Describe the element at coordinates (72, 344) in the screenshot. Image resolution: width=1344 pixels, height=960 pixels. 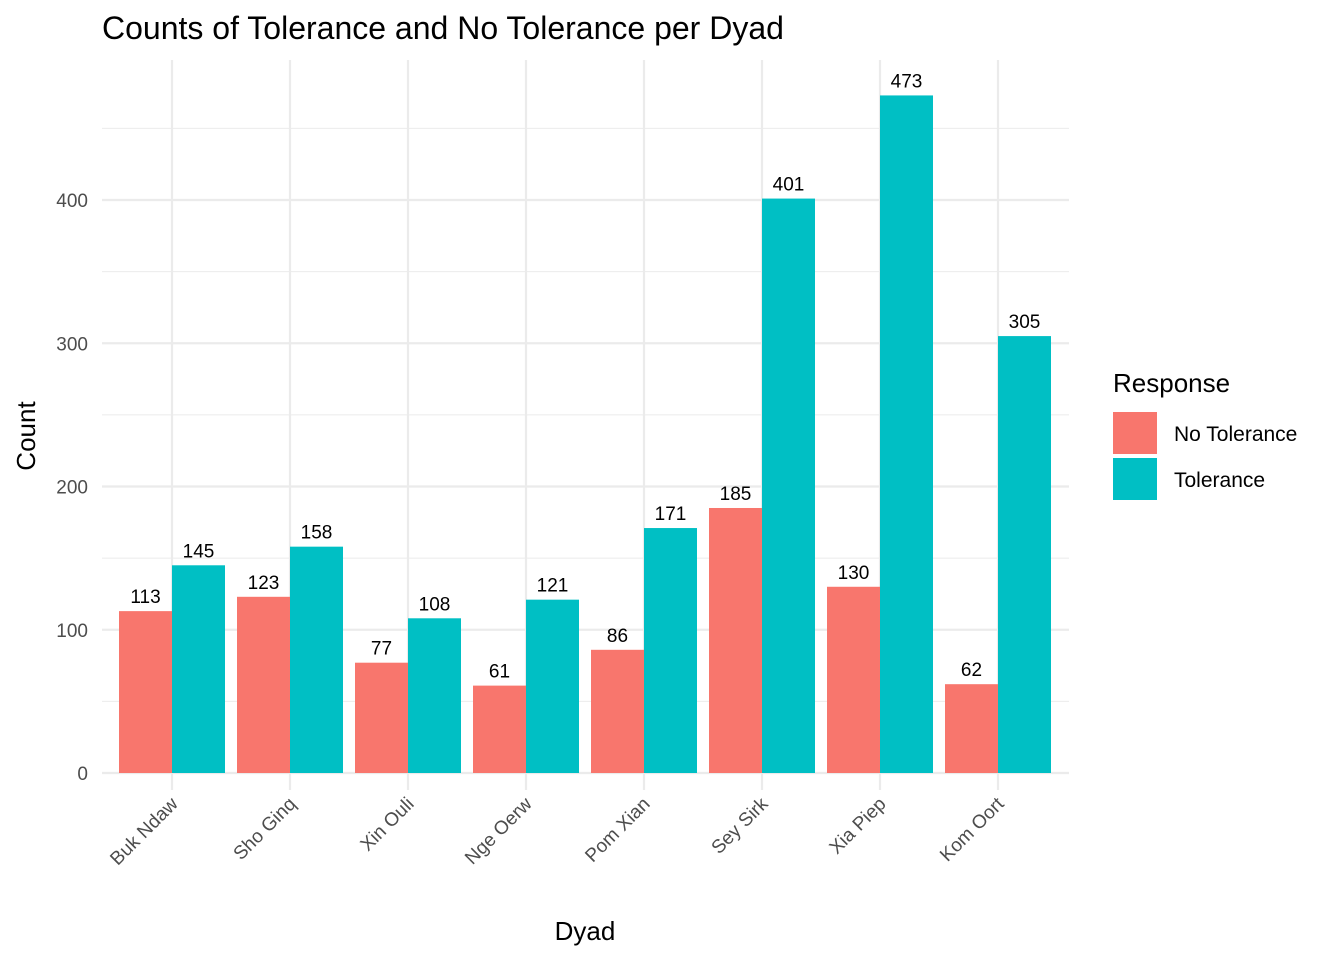
I see `y-tick-label: 300` at that location.